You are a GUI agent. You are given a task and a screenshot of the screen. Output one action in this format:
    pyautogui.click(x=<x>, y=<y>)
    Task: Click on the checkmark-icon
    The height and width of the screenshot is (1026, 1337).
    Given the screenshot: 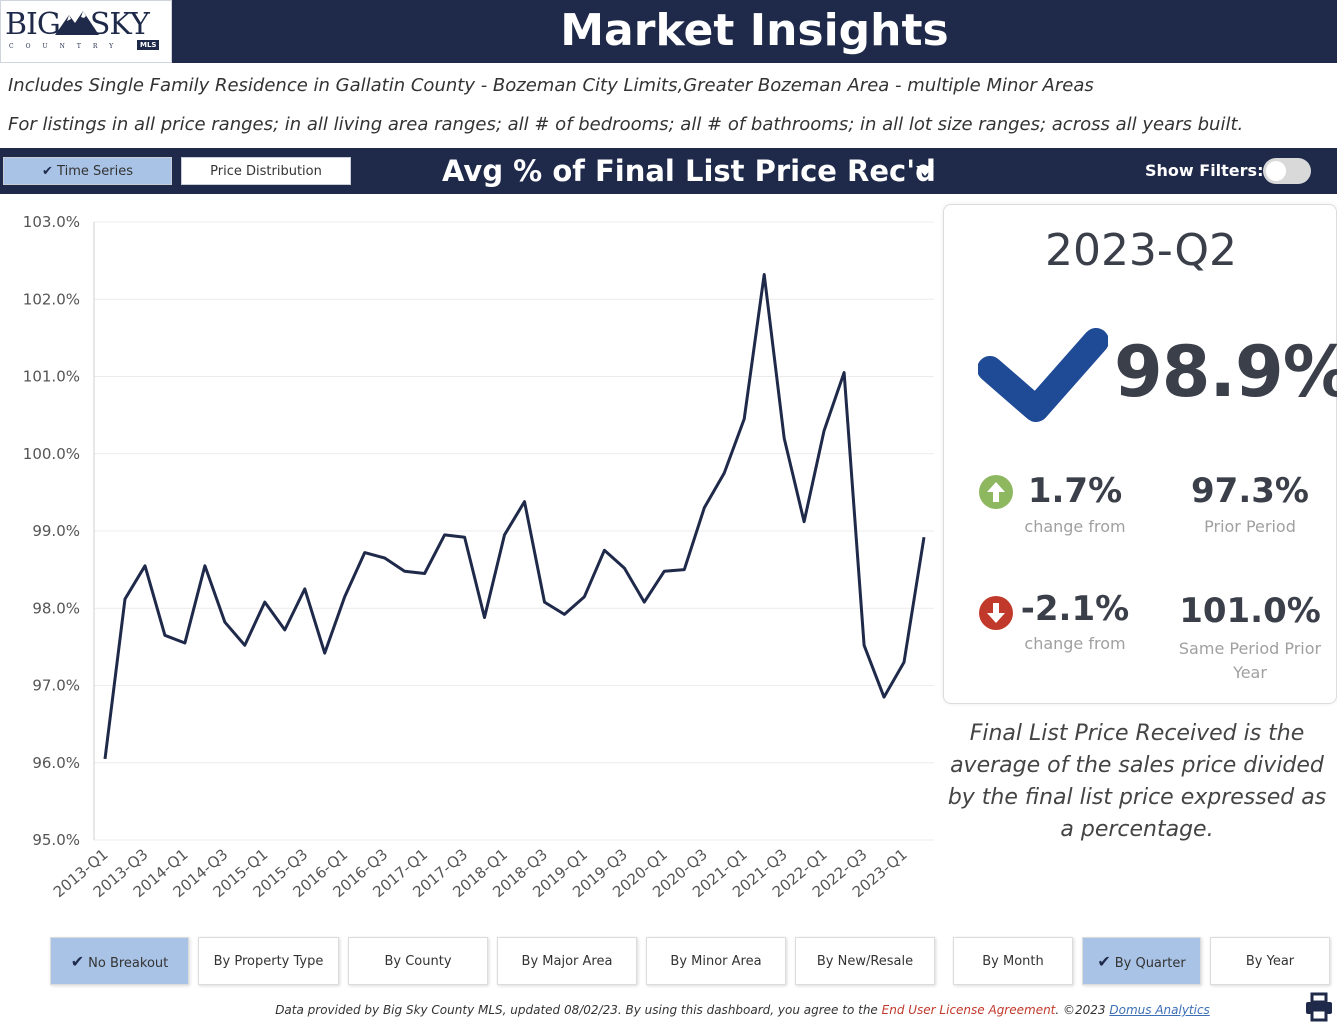 What is the action you would take?
    pyautogui.click(x=1043, y=375)
    